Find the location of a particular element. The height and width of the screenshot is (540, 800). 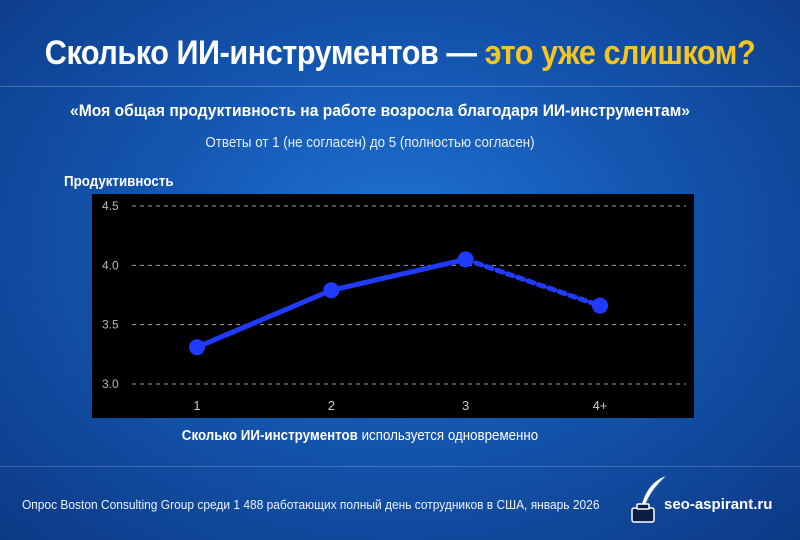

x-axis-label-bold: Сколько ИИ-инструментов is located at coordinates (269, 436).